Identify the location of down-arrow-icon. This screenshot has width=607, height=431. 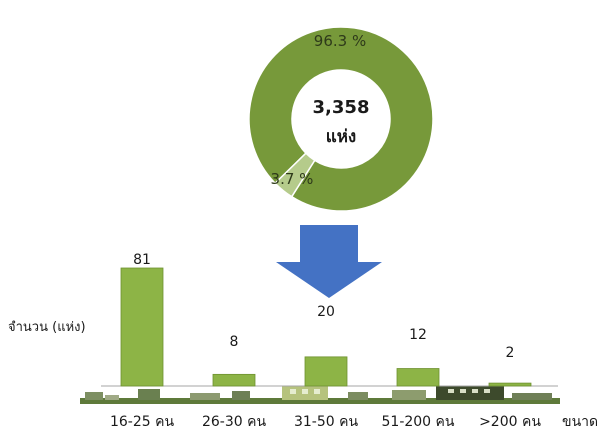
(329, 261).